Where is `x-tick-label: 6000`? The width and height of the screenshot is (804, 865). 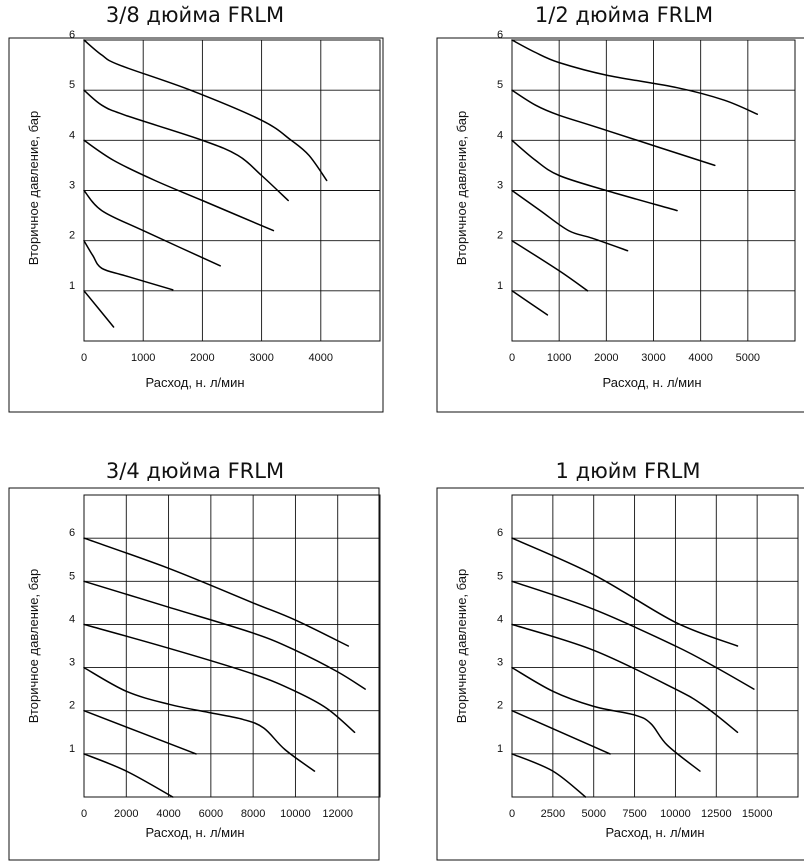
x-tick-label: 6000 is located at coordinates (211, 814).